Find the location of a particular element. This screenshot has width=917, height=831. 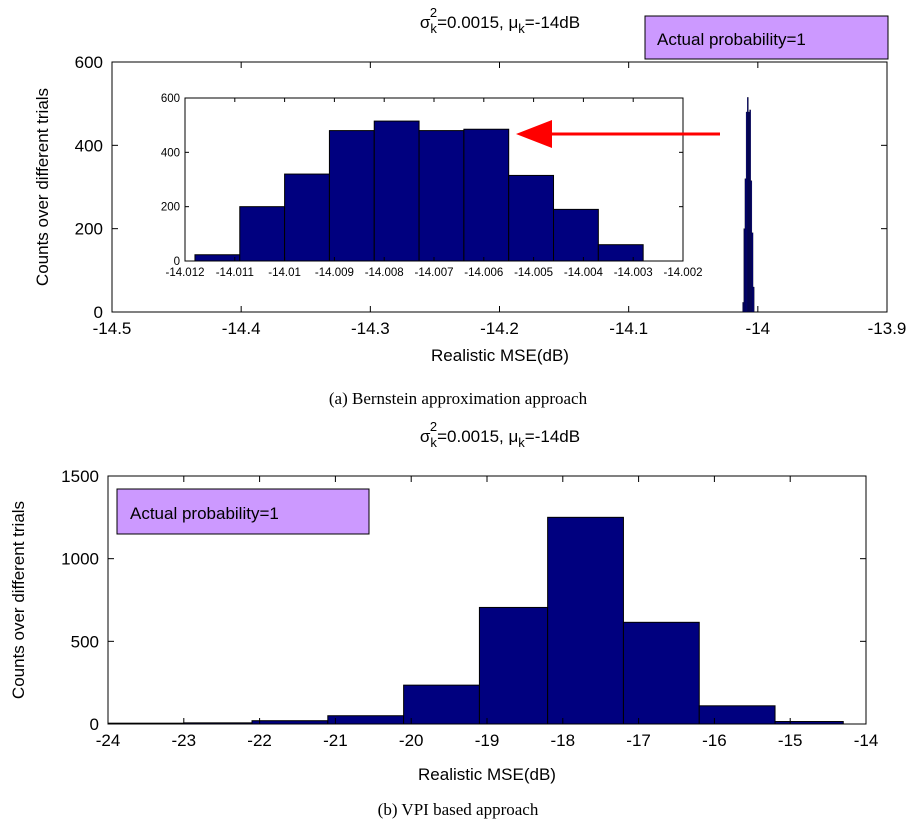

xtick-label-a_inset-8: -14.004 is located at coordinates (584, 273).